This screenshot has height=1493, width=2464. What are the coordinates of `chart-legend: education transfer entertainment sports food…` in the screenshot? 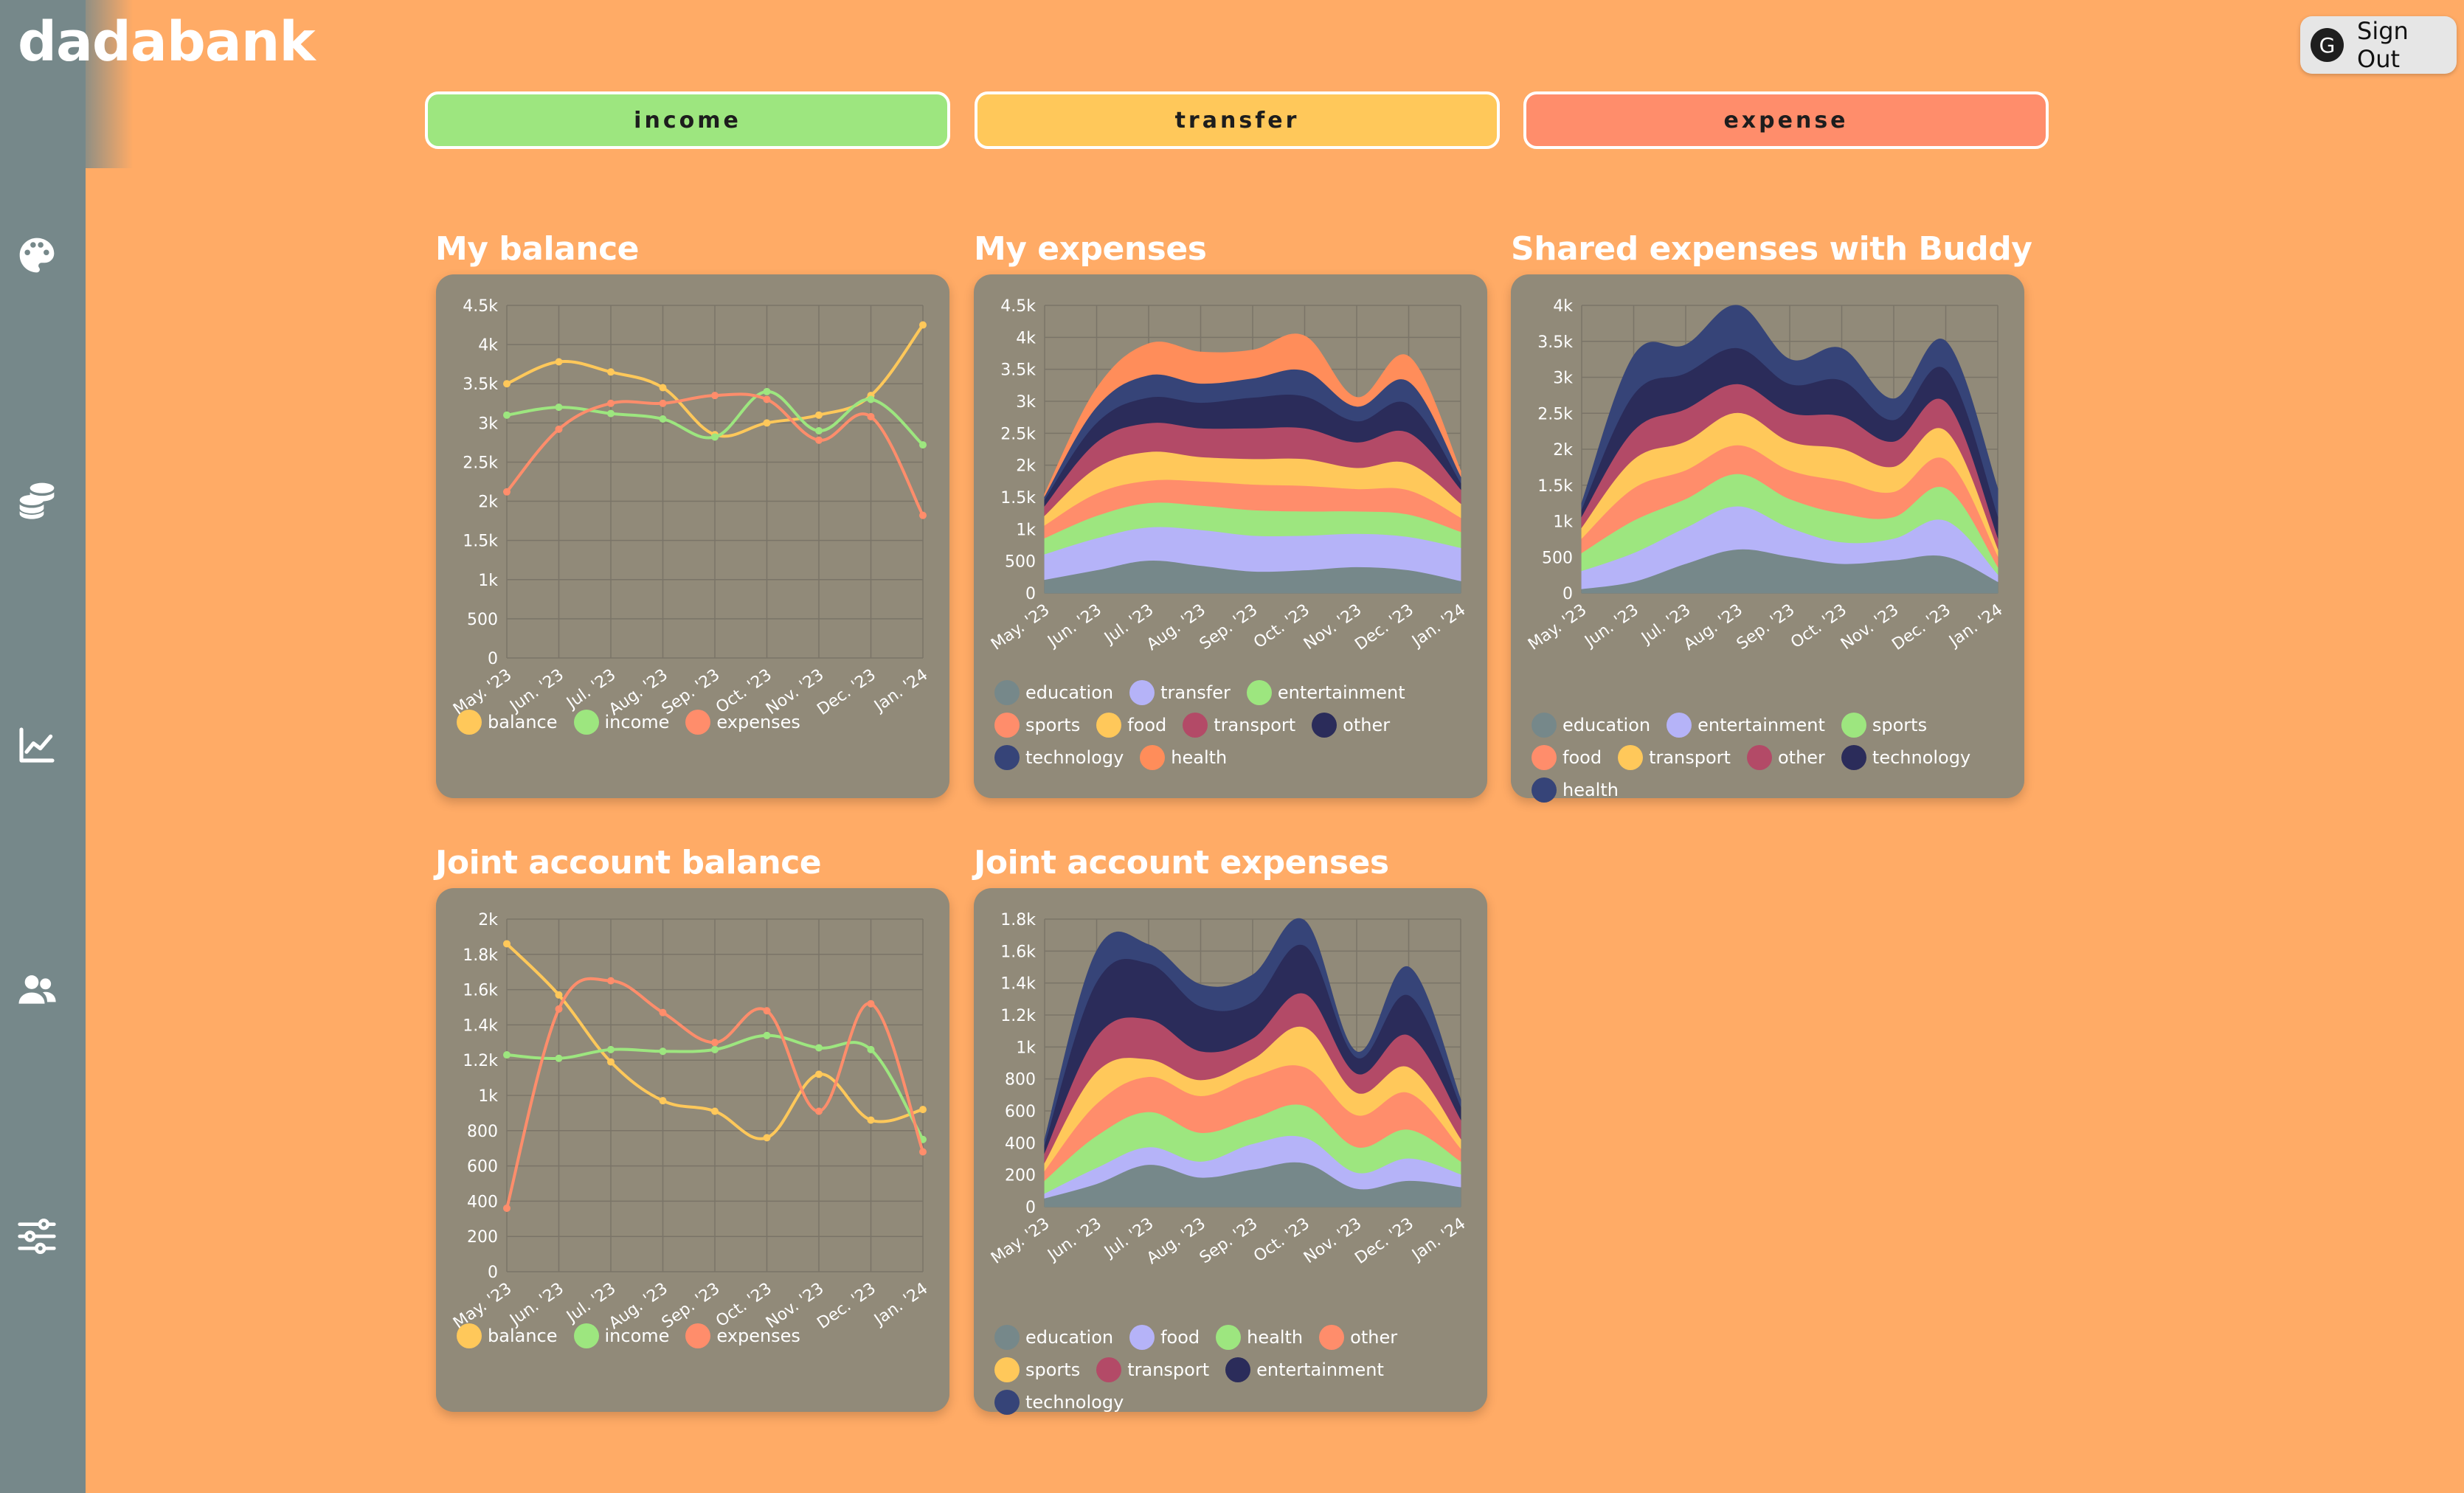 It's located at (1234, 728).